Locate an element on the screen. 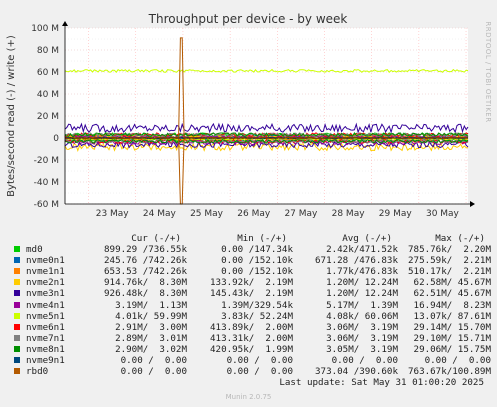 The width and height of the screenshot is (497, 407). legend-min: 1.39M/329.54k is located at coordinates (257, 305).